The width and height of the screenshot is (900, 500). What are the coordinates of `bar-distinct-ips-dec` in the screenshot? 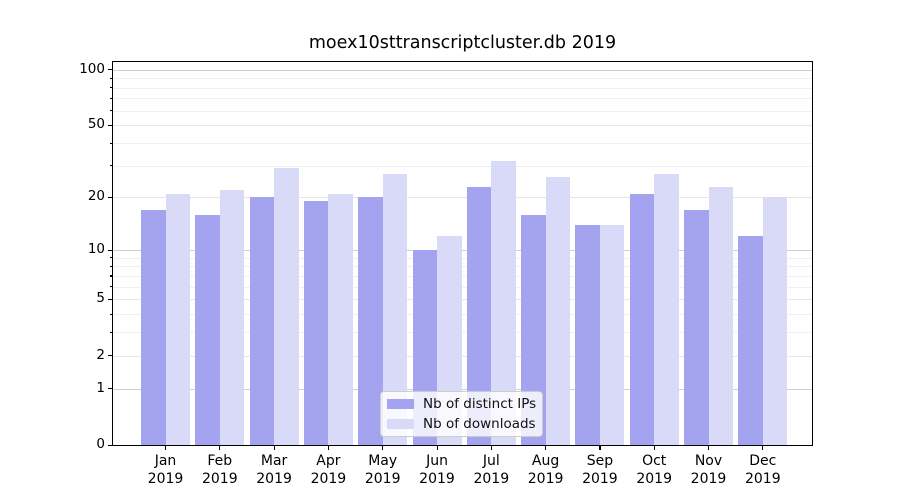 It's located at (750, 340).